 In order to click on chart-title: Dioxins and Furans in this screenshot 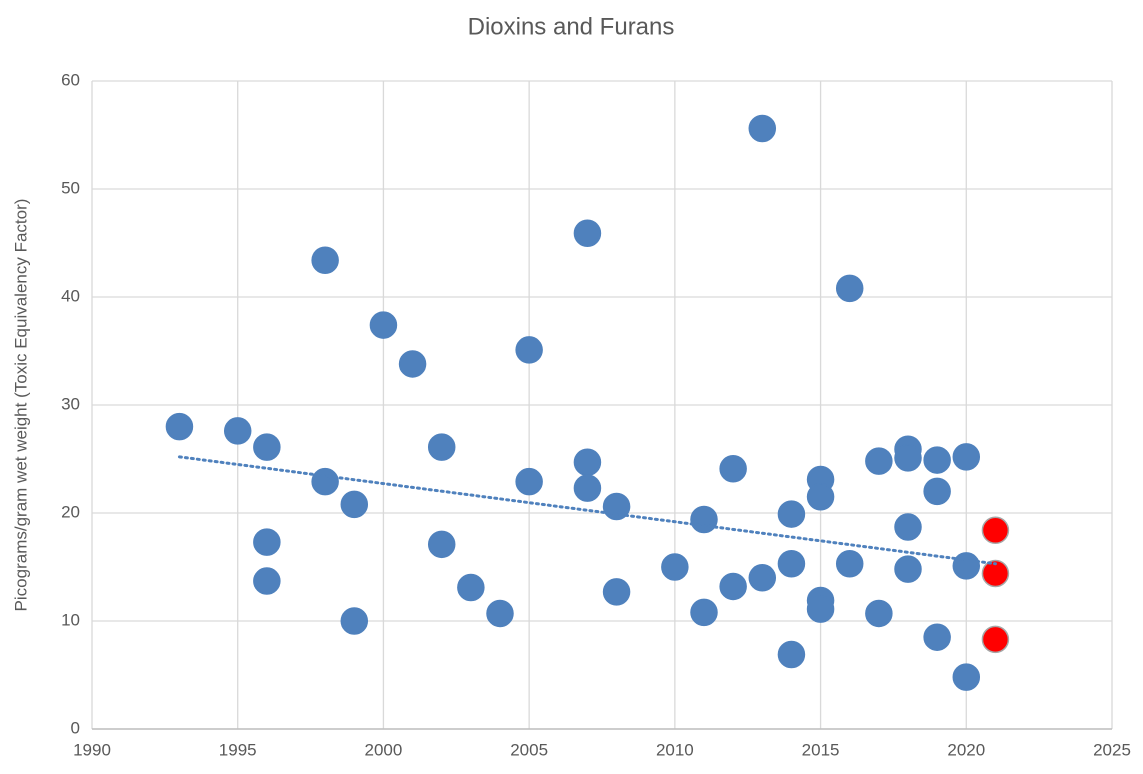, I will do `click(571, 26)`.